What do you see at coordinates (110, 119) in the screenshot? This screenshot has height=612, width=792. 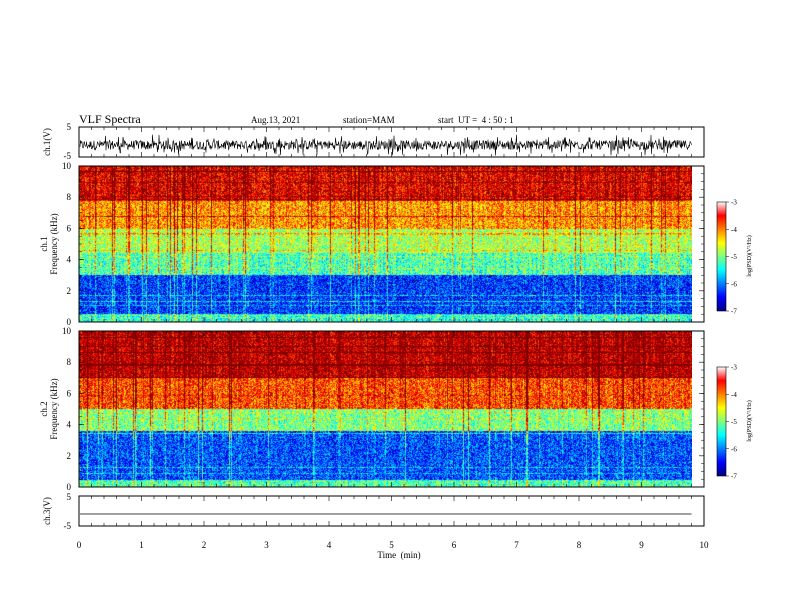 I see `figure-title: VLF Spectra` at bounding box center [110, 119].